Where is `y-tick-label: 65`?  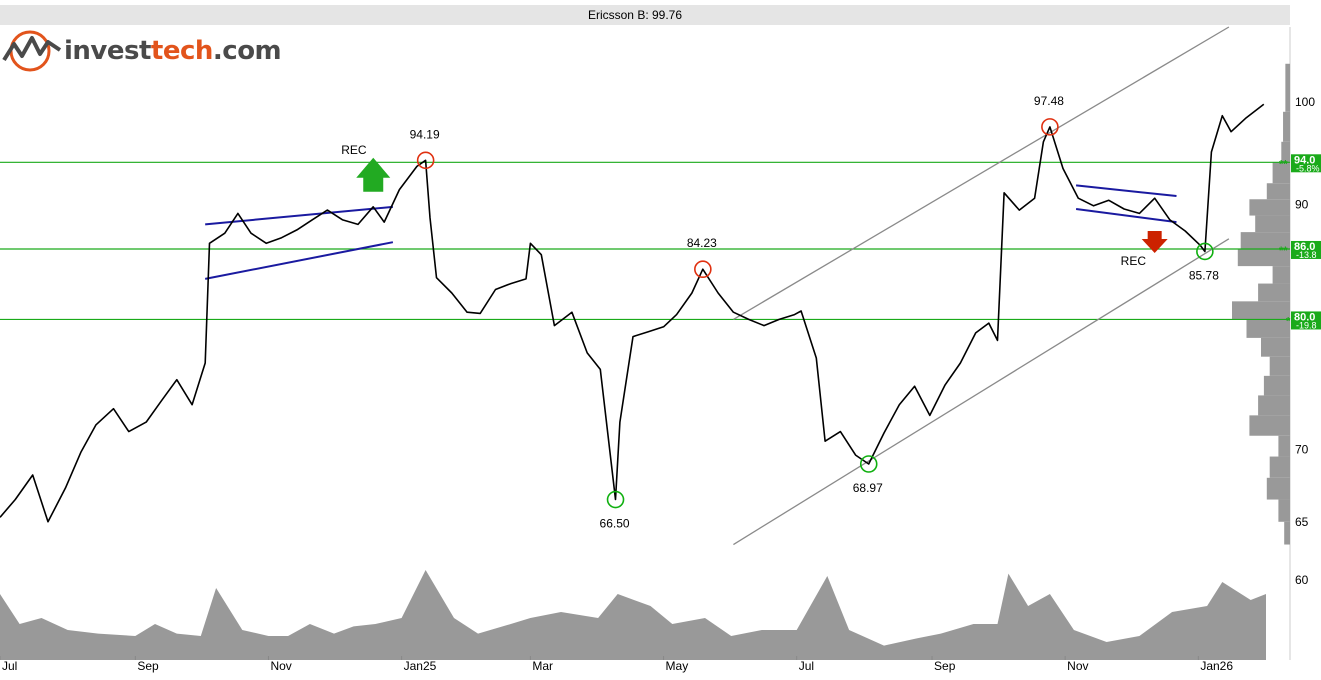
y-tick-label: 65 is located at coordinates (1302, 522).